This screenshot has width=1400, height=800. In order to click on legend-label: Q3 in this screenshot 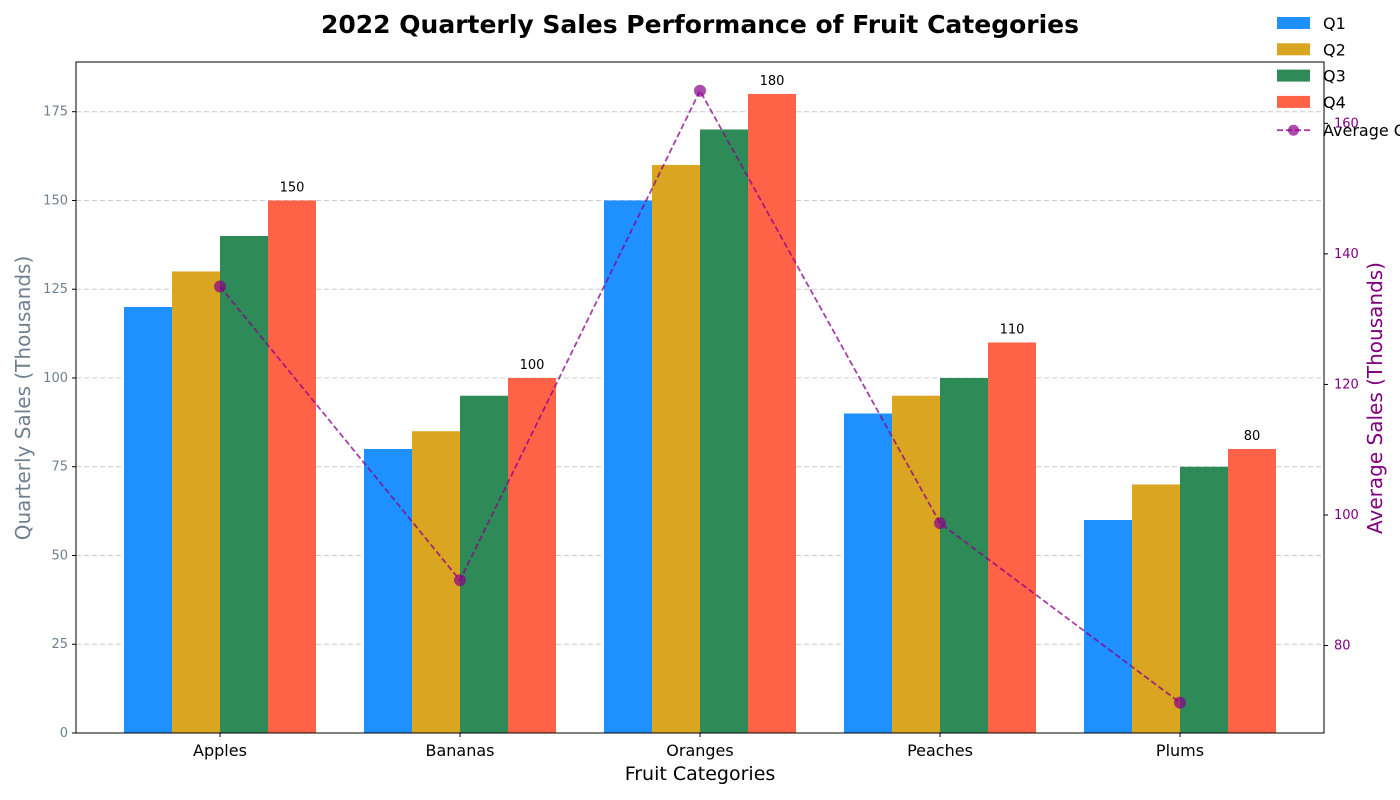, I will do `click(1334, 76)`.